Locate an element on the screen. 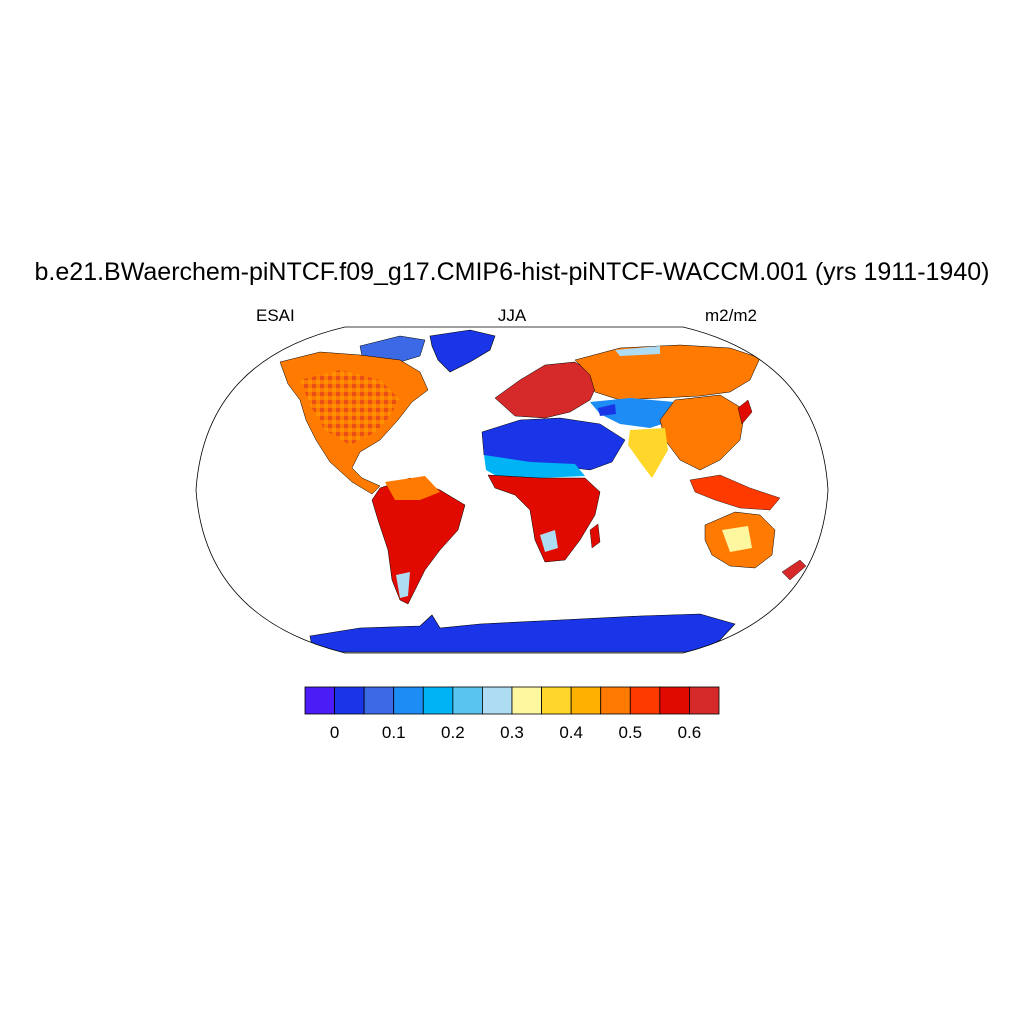 The image size is (1024, 1024). patagonia is located at coordinates (403, 585).